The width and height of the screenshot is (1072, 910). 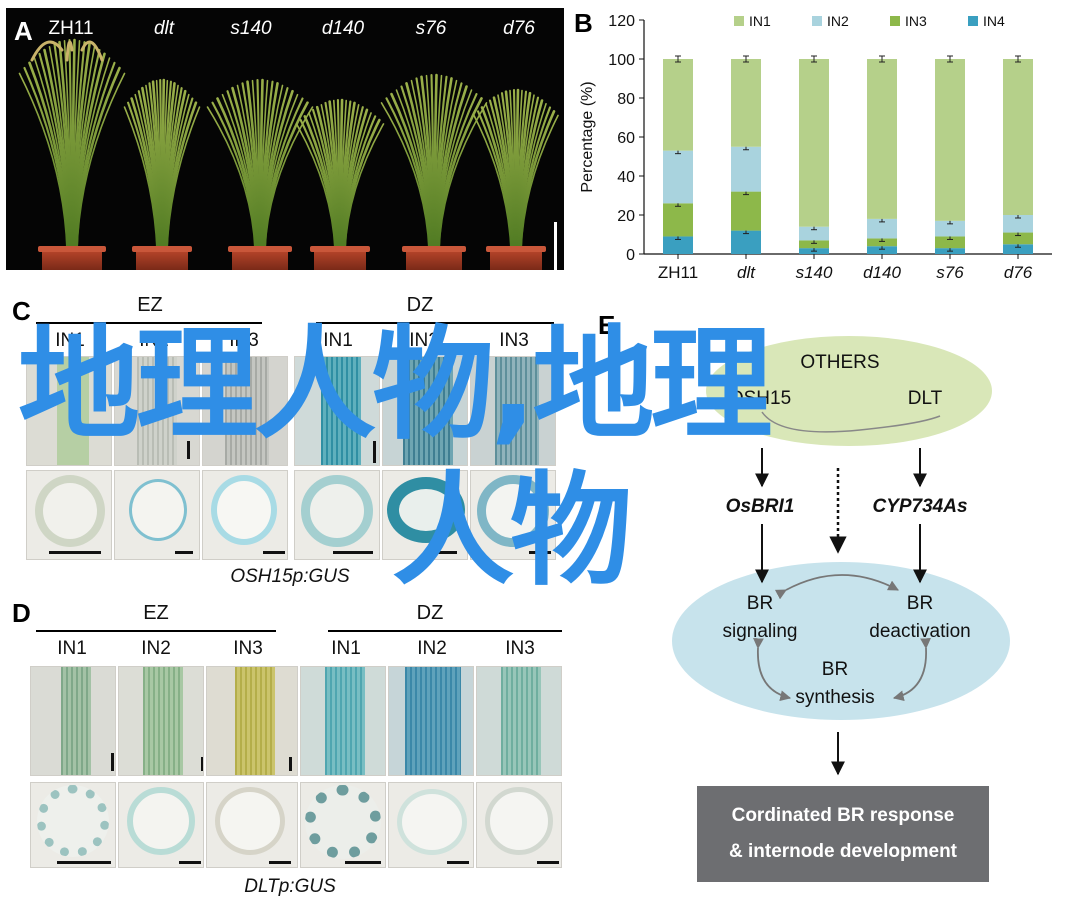 I want to click on regulator-oval, so click(x=849, y=391).